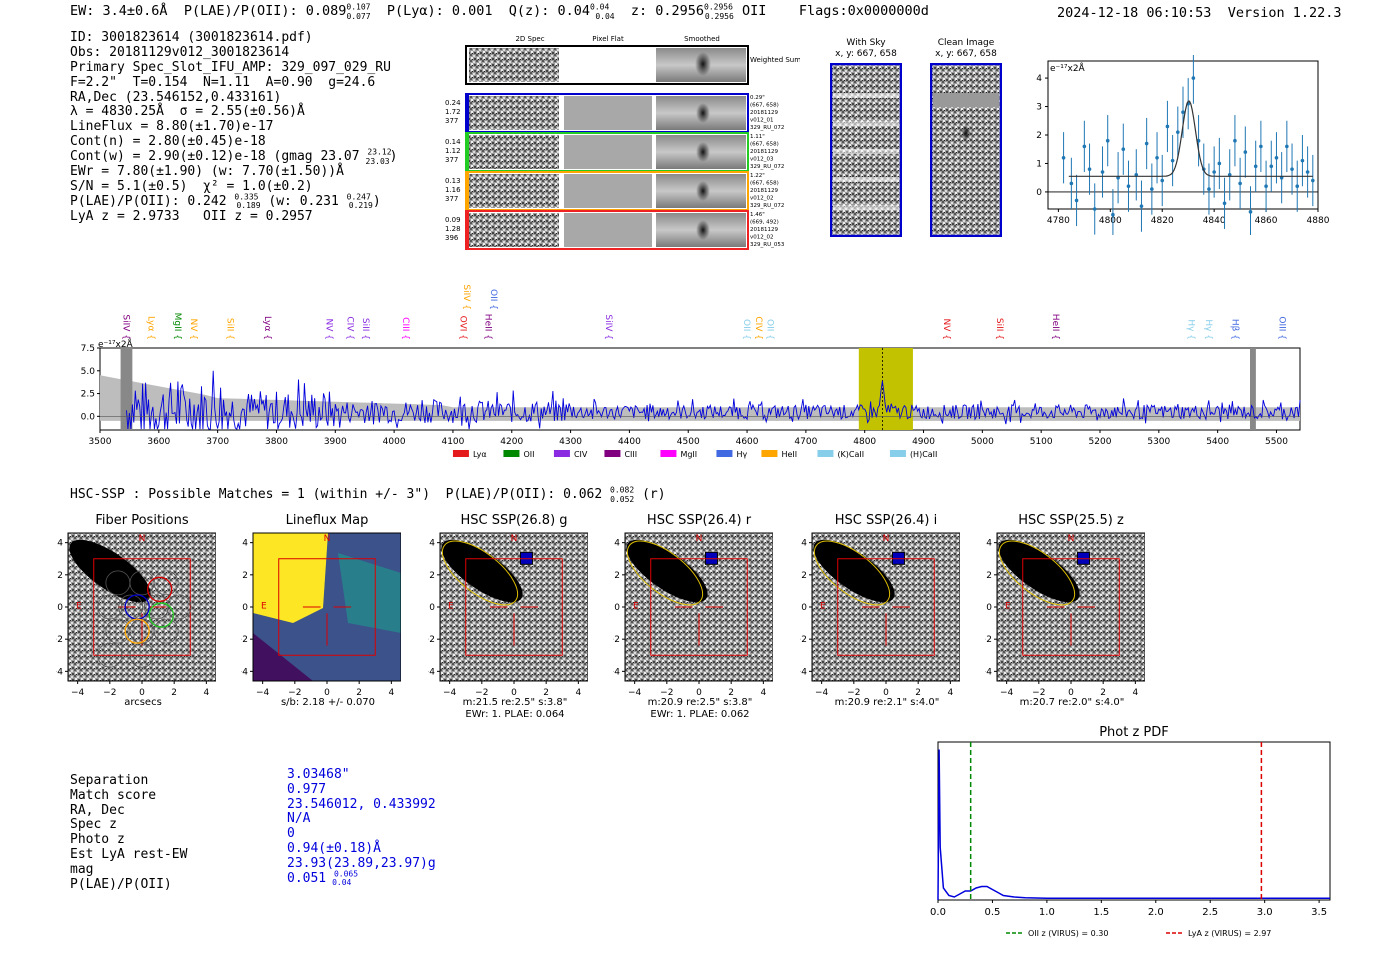  I want to click on cutout-title: Lineflux Map, so click(327, 520).